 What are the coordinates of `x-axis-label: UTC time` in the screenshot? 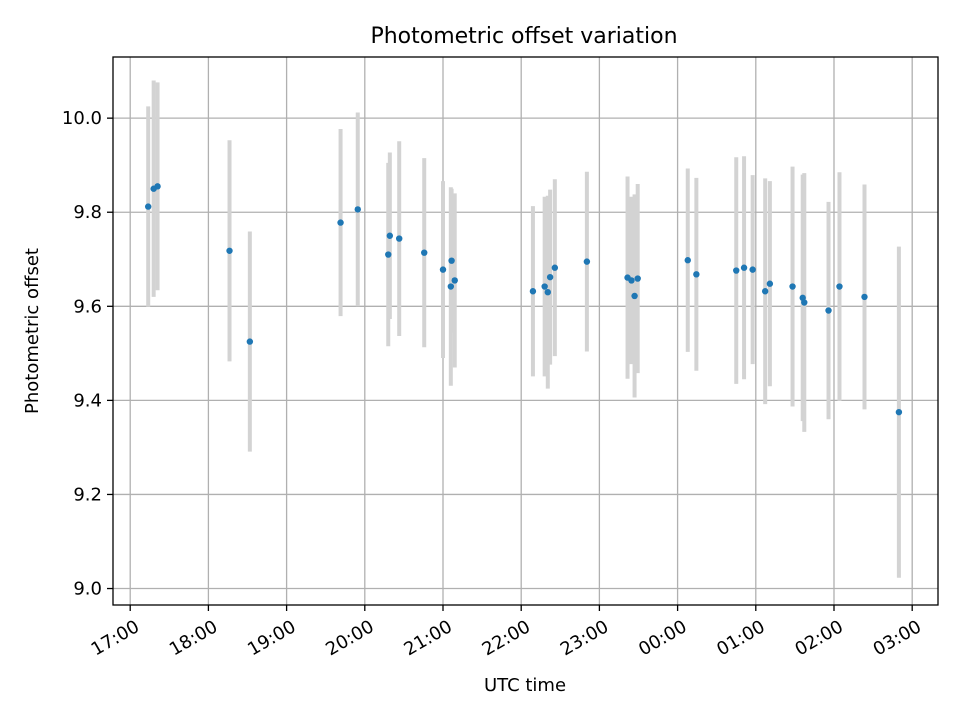 It's located at (525, 685).